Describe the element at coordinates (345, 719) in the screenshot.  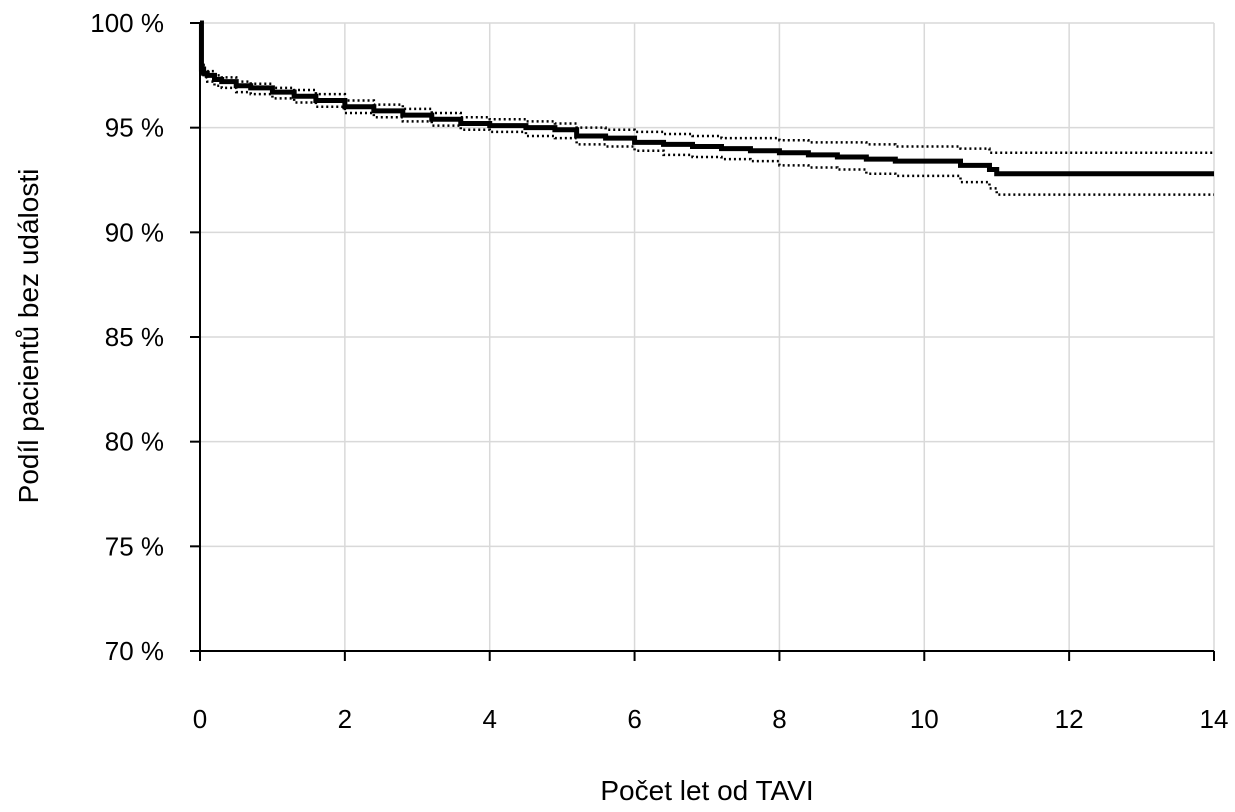
I see `x-tick-label: 2` at that location.